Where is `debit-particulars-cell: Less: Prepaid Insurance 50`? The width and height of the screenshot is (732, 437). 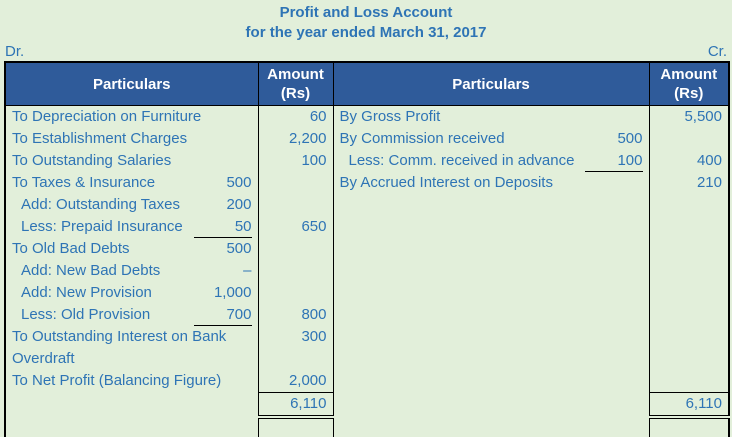
debit-particulars-cell: Less: Prepaid Insurance 50 is located at coordinates (131, 227).